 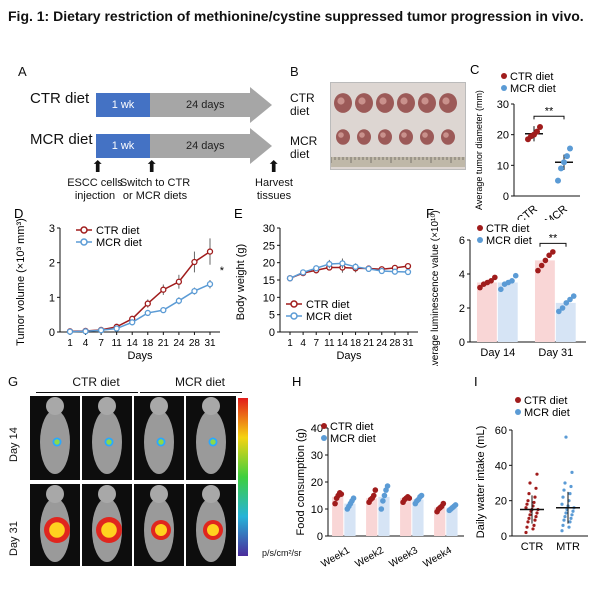 I want to click on row2-arrow-bar, so click(x=200, y=146).